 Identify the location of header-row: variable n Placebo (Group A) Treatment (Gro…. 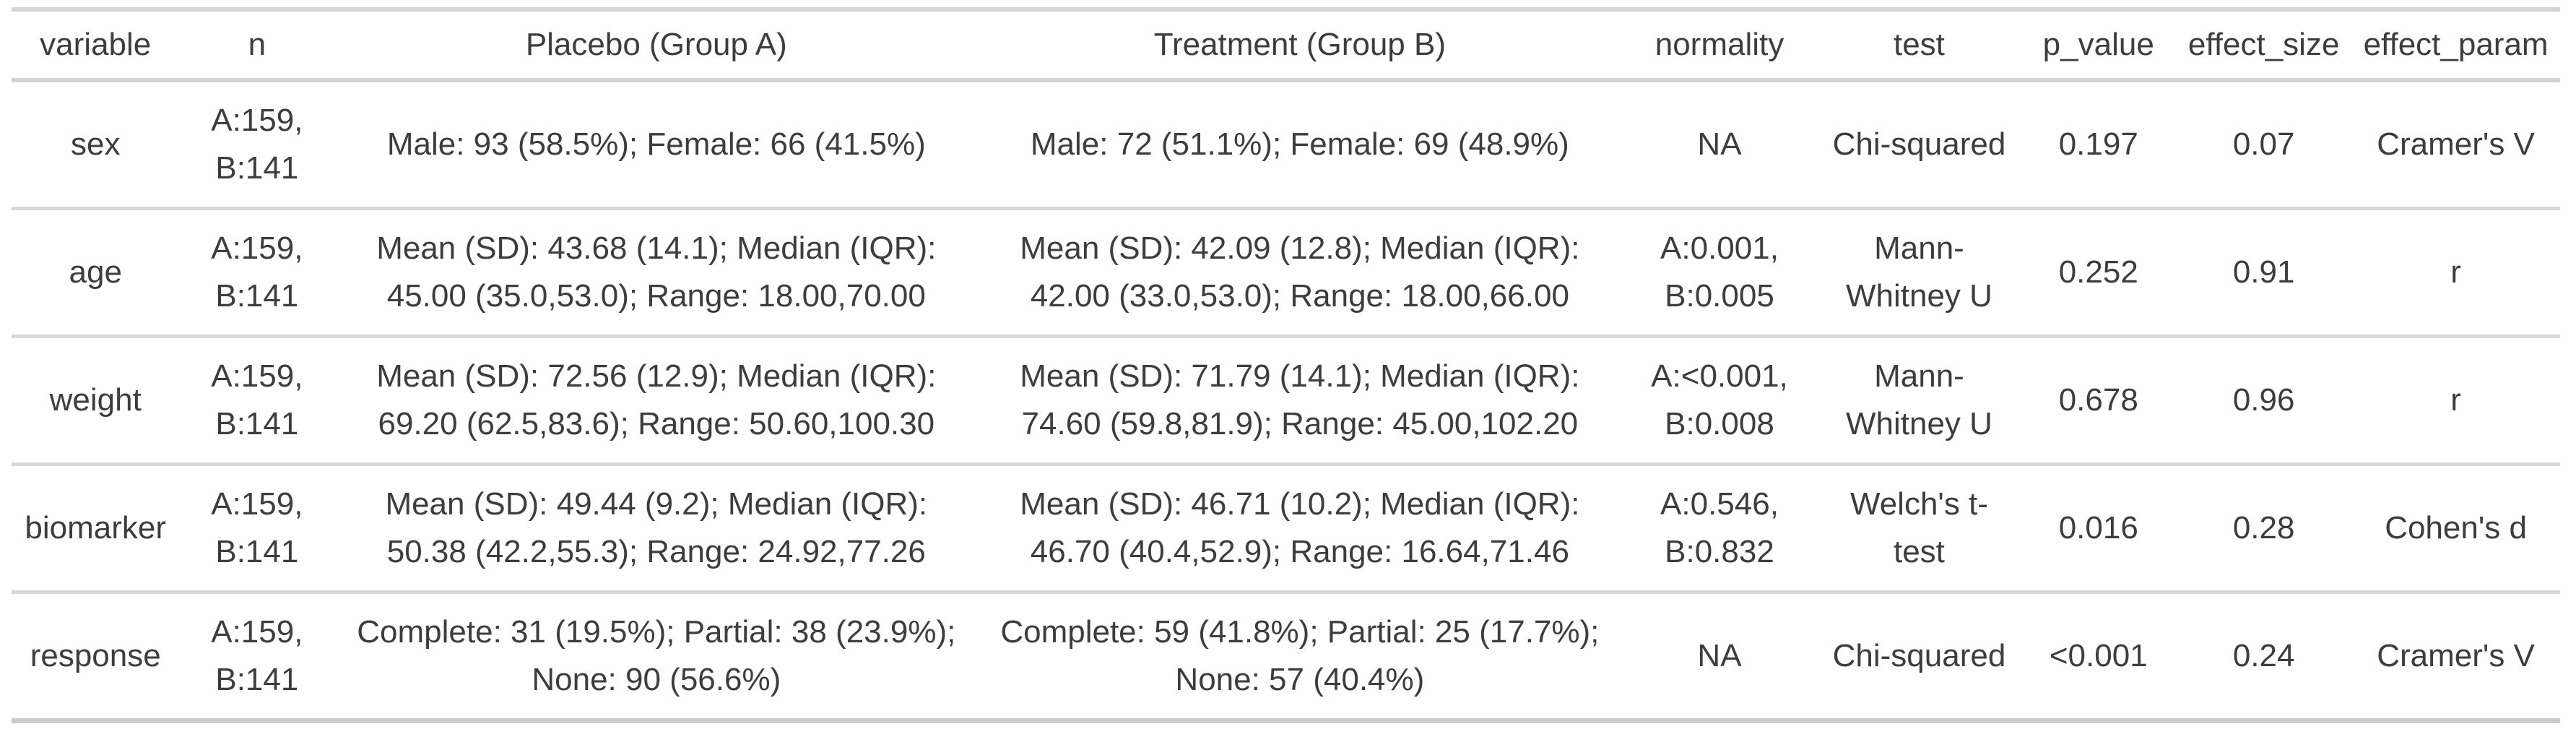
(1286, 44).